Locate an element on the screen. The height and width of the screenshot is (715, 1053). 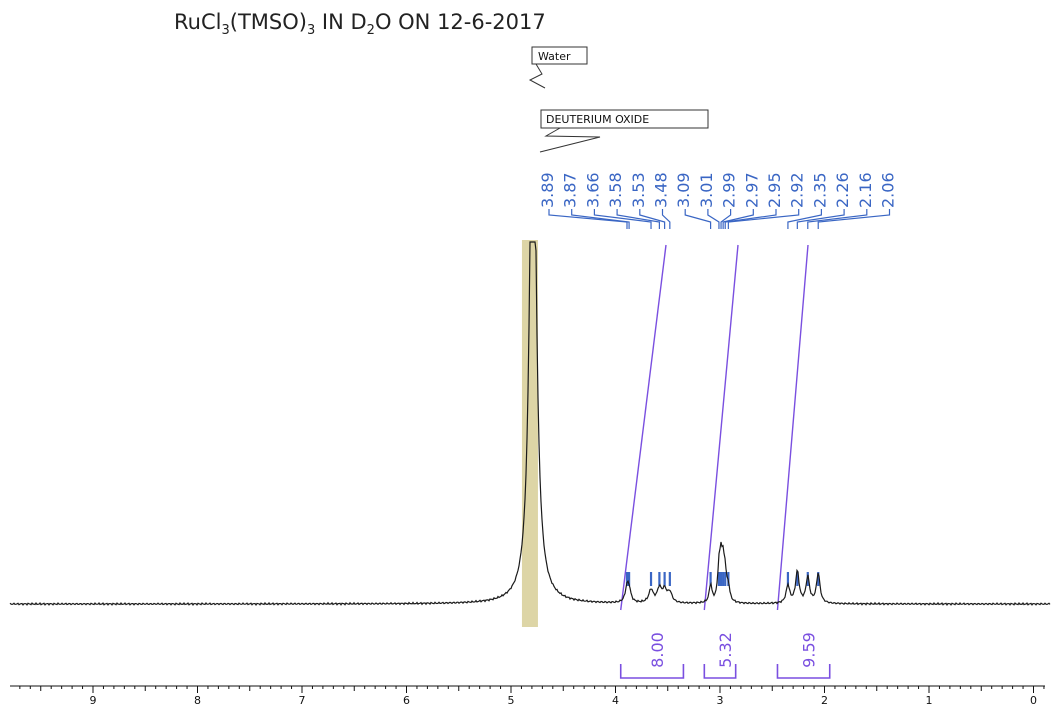
peak-label: 2.16 is located at coordinates (865, 190).